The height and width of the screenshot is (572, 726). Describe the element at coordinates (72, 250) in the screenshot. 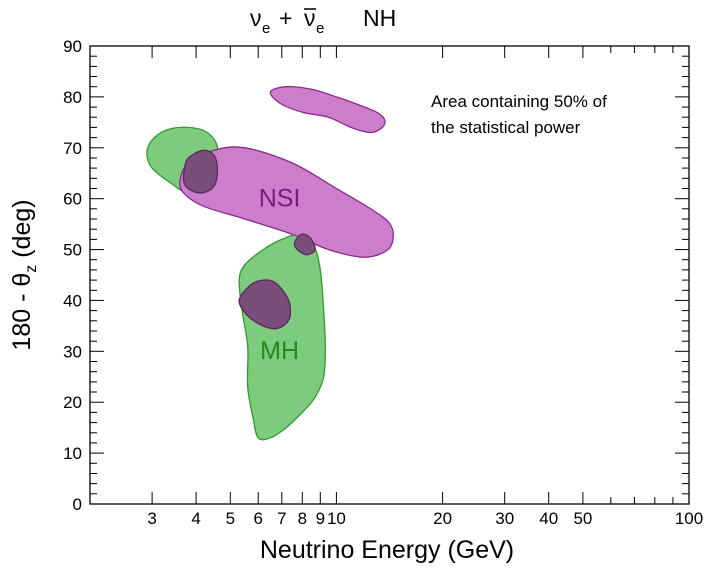

I see `y-tick-label: 50` at that location.